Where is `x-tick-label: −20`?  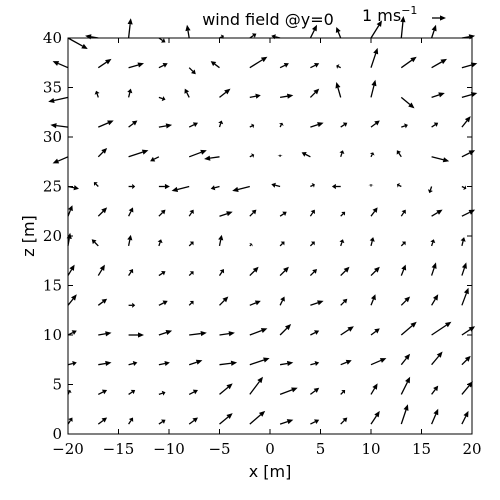 x-tick-label: −20 is located at coordinates (68, 449).